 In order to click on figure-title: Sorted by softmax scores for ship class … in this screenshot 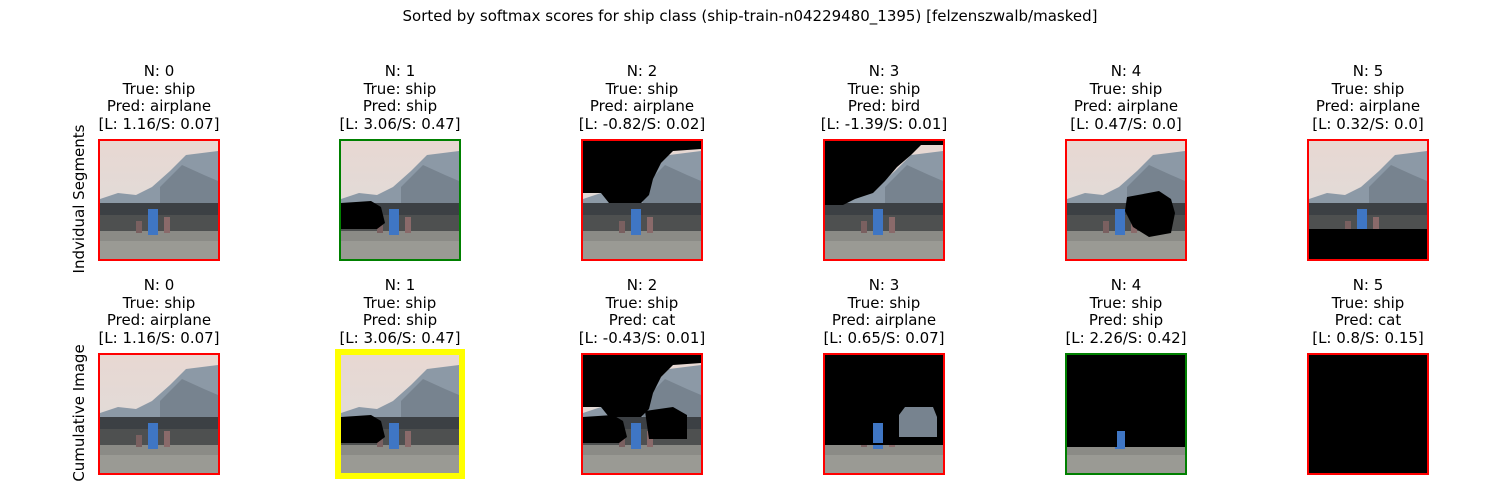, I will do `click(750, 16)`.